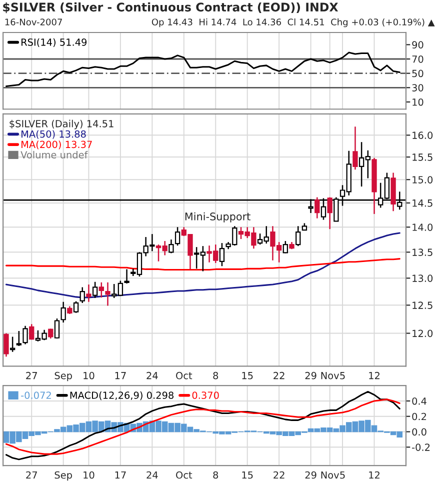 This screenshot has width=437, height=485. What do you see at coordinates (36, 395) in the screenshot?
I see `legend-label: -0.072` at bounding box center [36, 395].